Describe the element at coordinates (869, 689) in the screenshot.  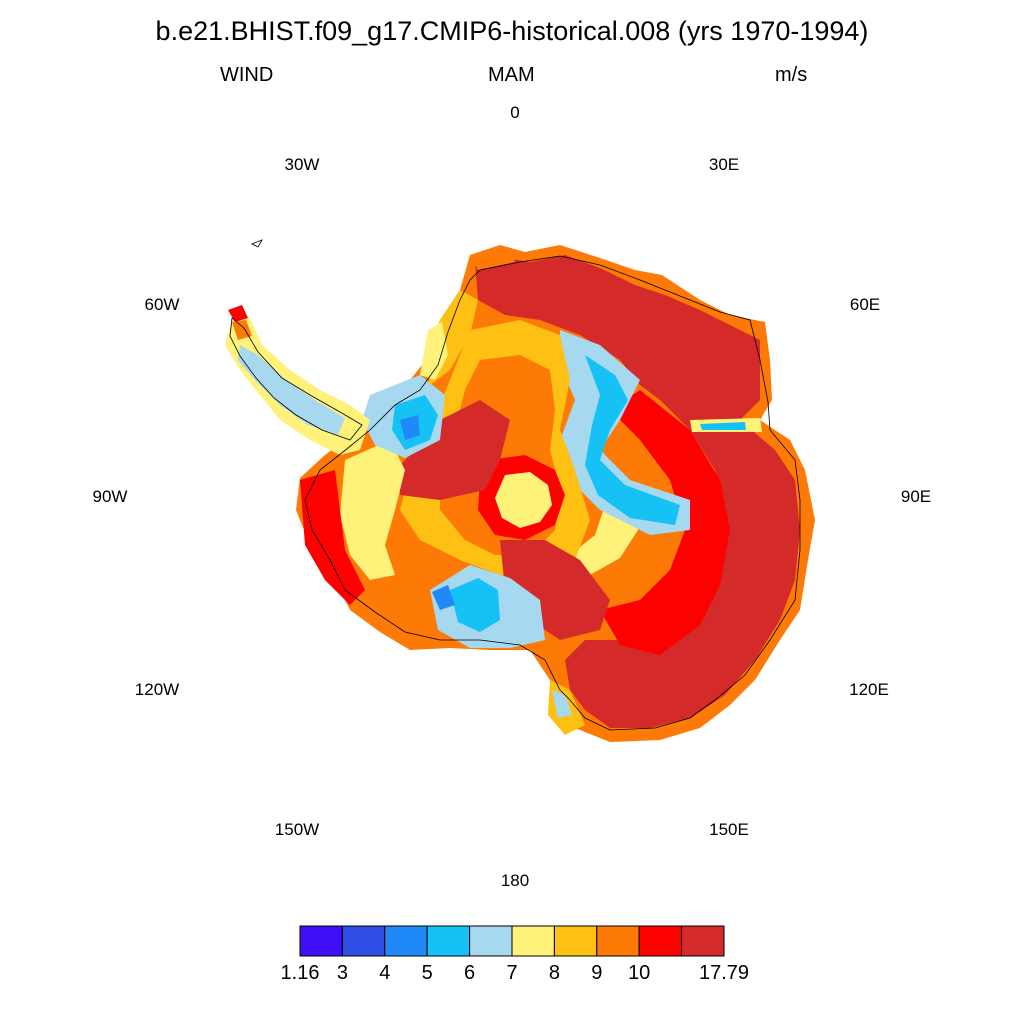
I see `lon-label-120e: 120E` at that location.